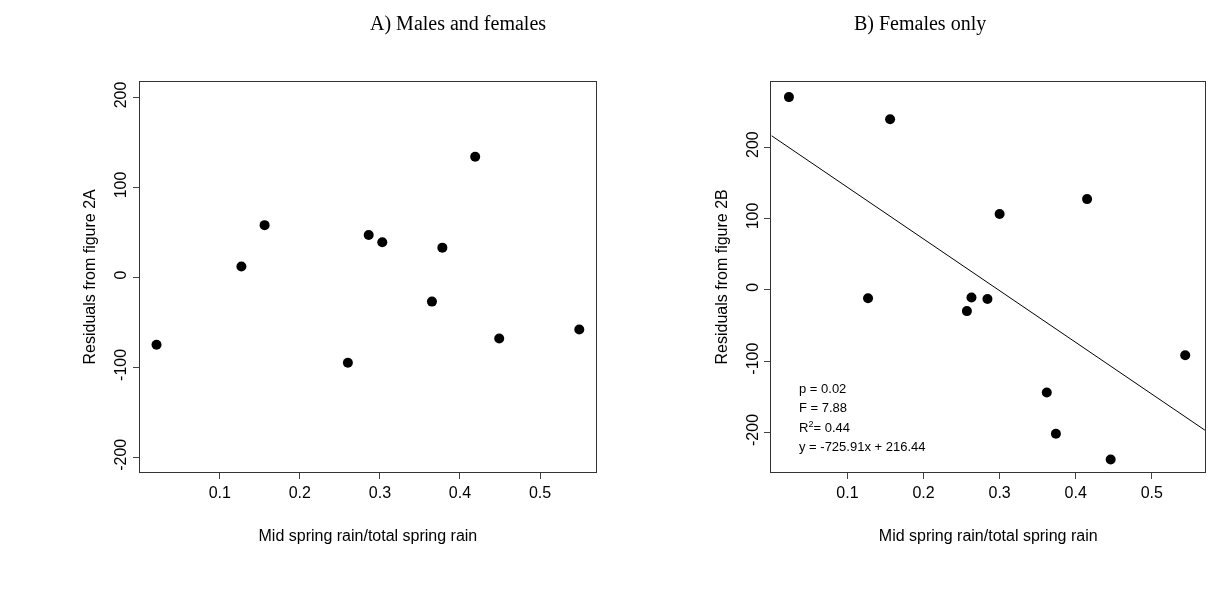 This screenshot has height=597, width=1216. I want to click on annotation: R$^{2}$= 0.44, so click(824, 427).